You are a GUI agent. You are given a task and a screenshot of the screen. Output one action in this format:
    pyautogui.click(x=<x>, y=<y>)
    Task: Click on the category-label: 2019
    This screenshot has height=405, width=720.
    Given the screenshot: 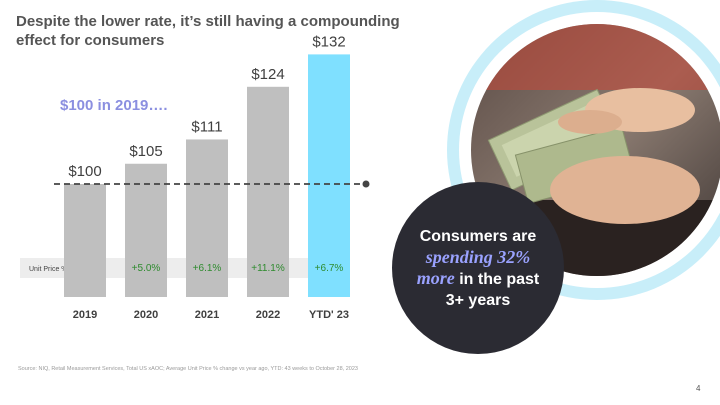 What is the action you would take?
    pyautogui.click(x=85, y=315)
    